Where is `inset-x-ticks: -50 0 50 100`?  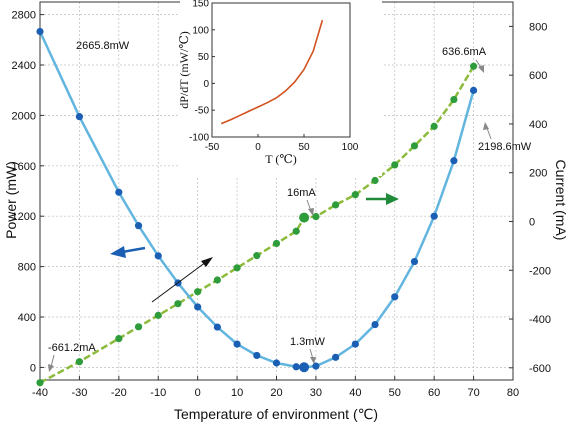
inset-x-ticks: -50 0 50 100 is located at coordinates (282, 143).